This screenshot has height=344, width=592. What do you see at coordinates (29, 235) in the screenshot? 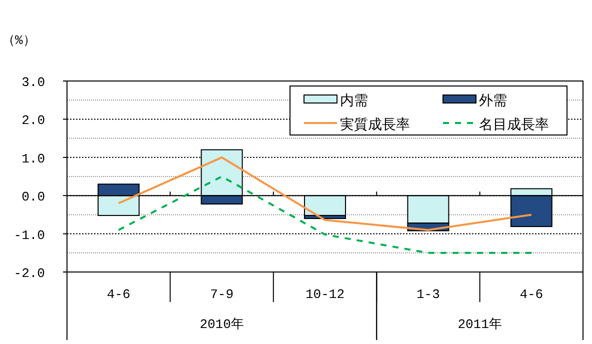
I see `y-tick-label: -1.0` at bounding box center [29, 235].